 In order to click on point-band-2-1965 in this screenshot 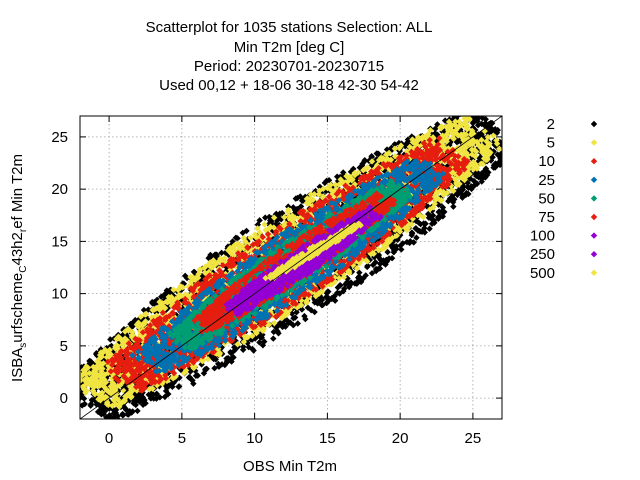, I will do `click(364, 161)`.